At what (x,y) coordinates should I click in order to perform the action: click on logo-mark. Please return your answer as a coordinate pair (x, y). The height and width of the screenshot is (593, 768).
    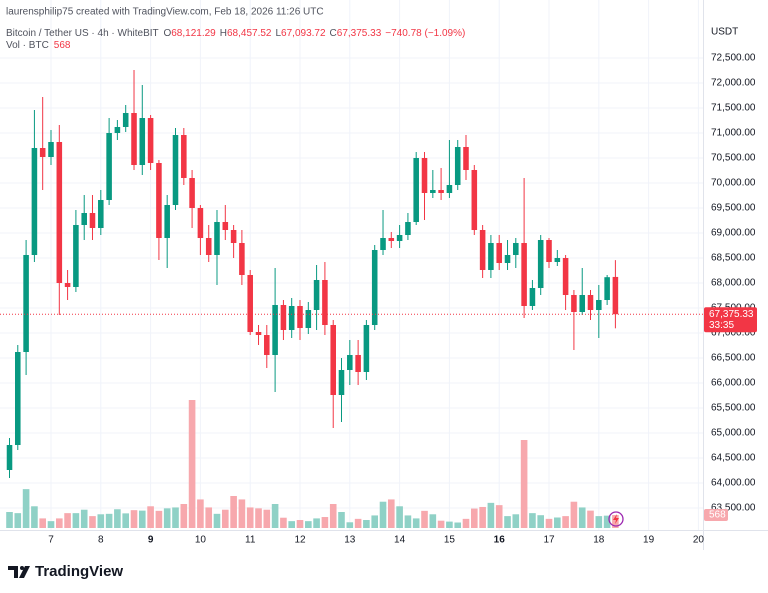
    Looking at the image, I should click on (13, 572).